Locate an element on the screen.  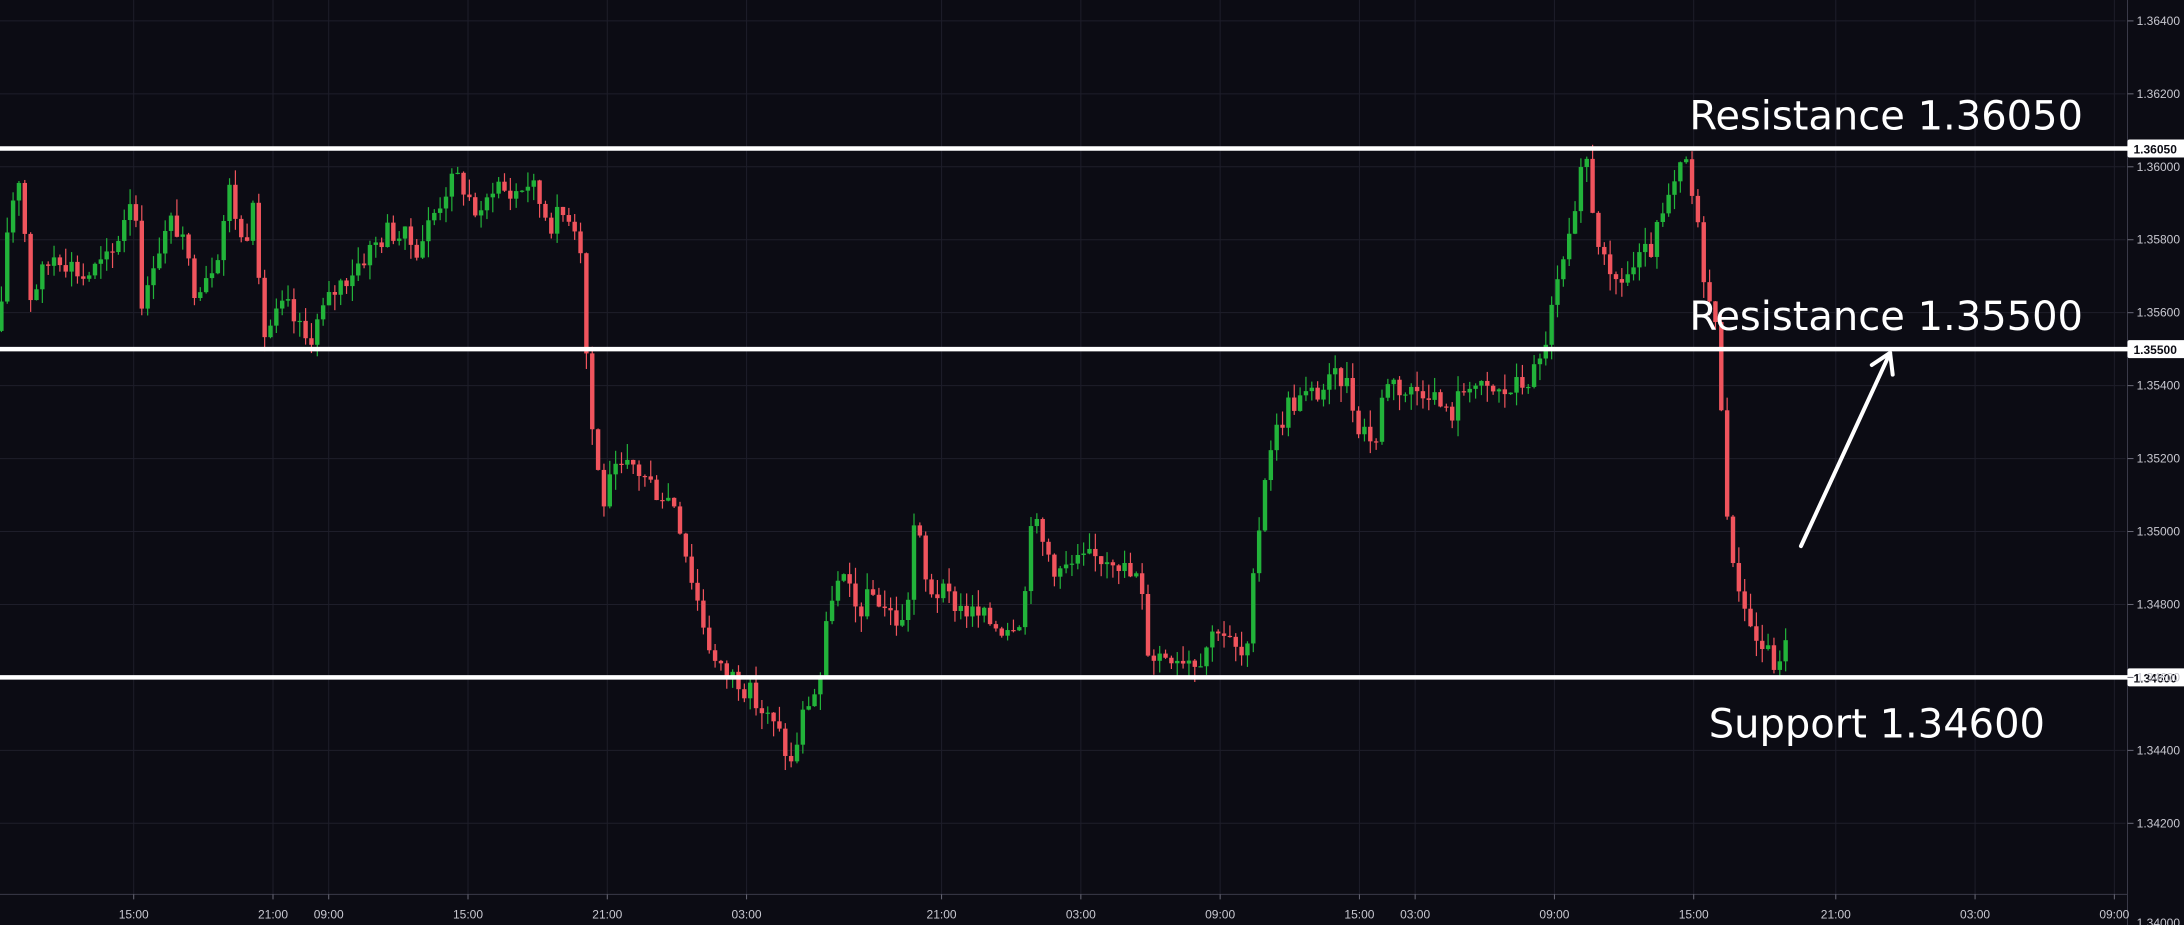
price-tick-label: 1.34800 is located at coordinates (2159, 604).